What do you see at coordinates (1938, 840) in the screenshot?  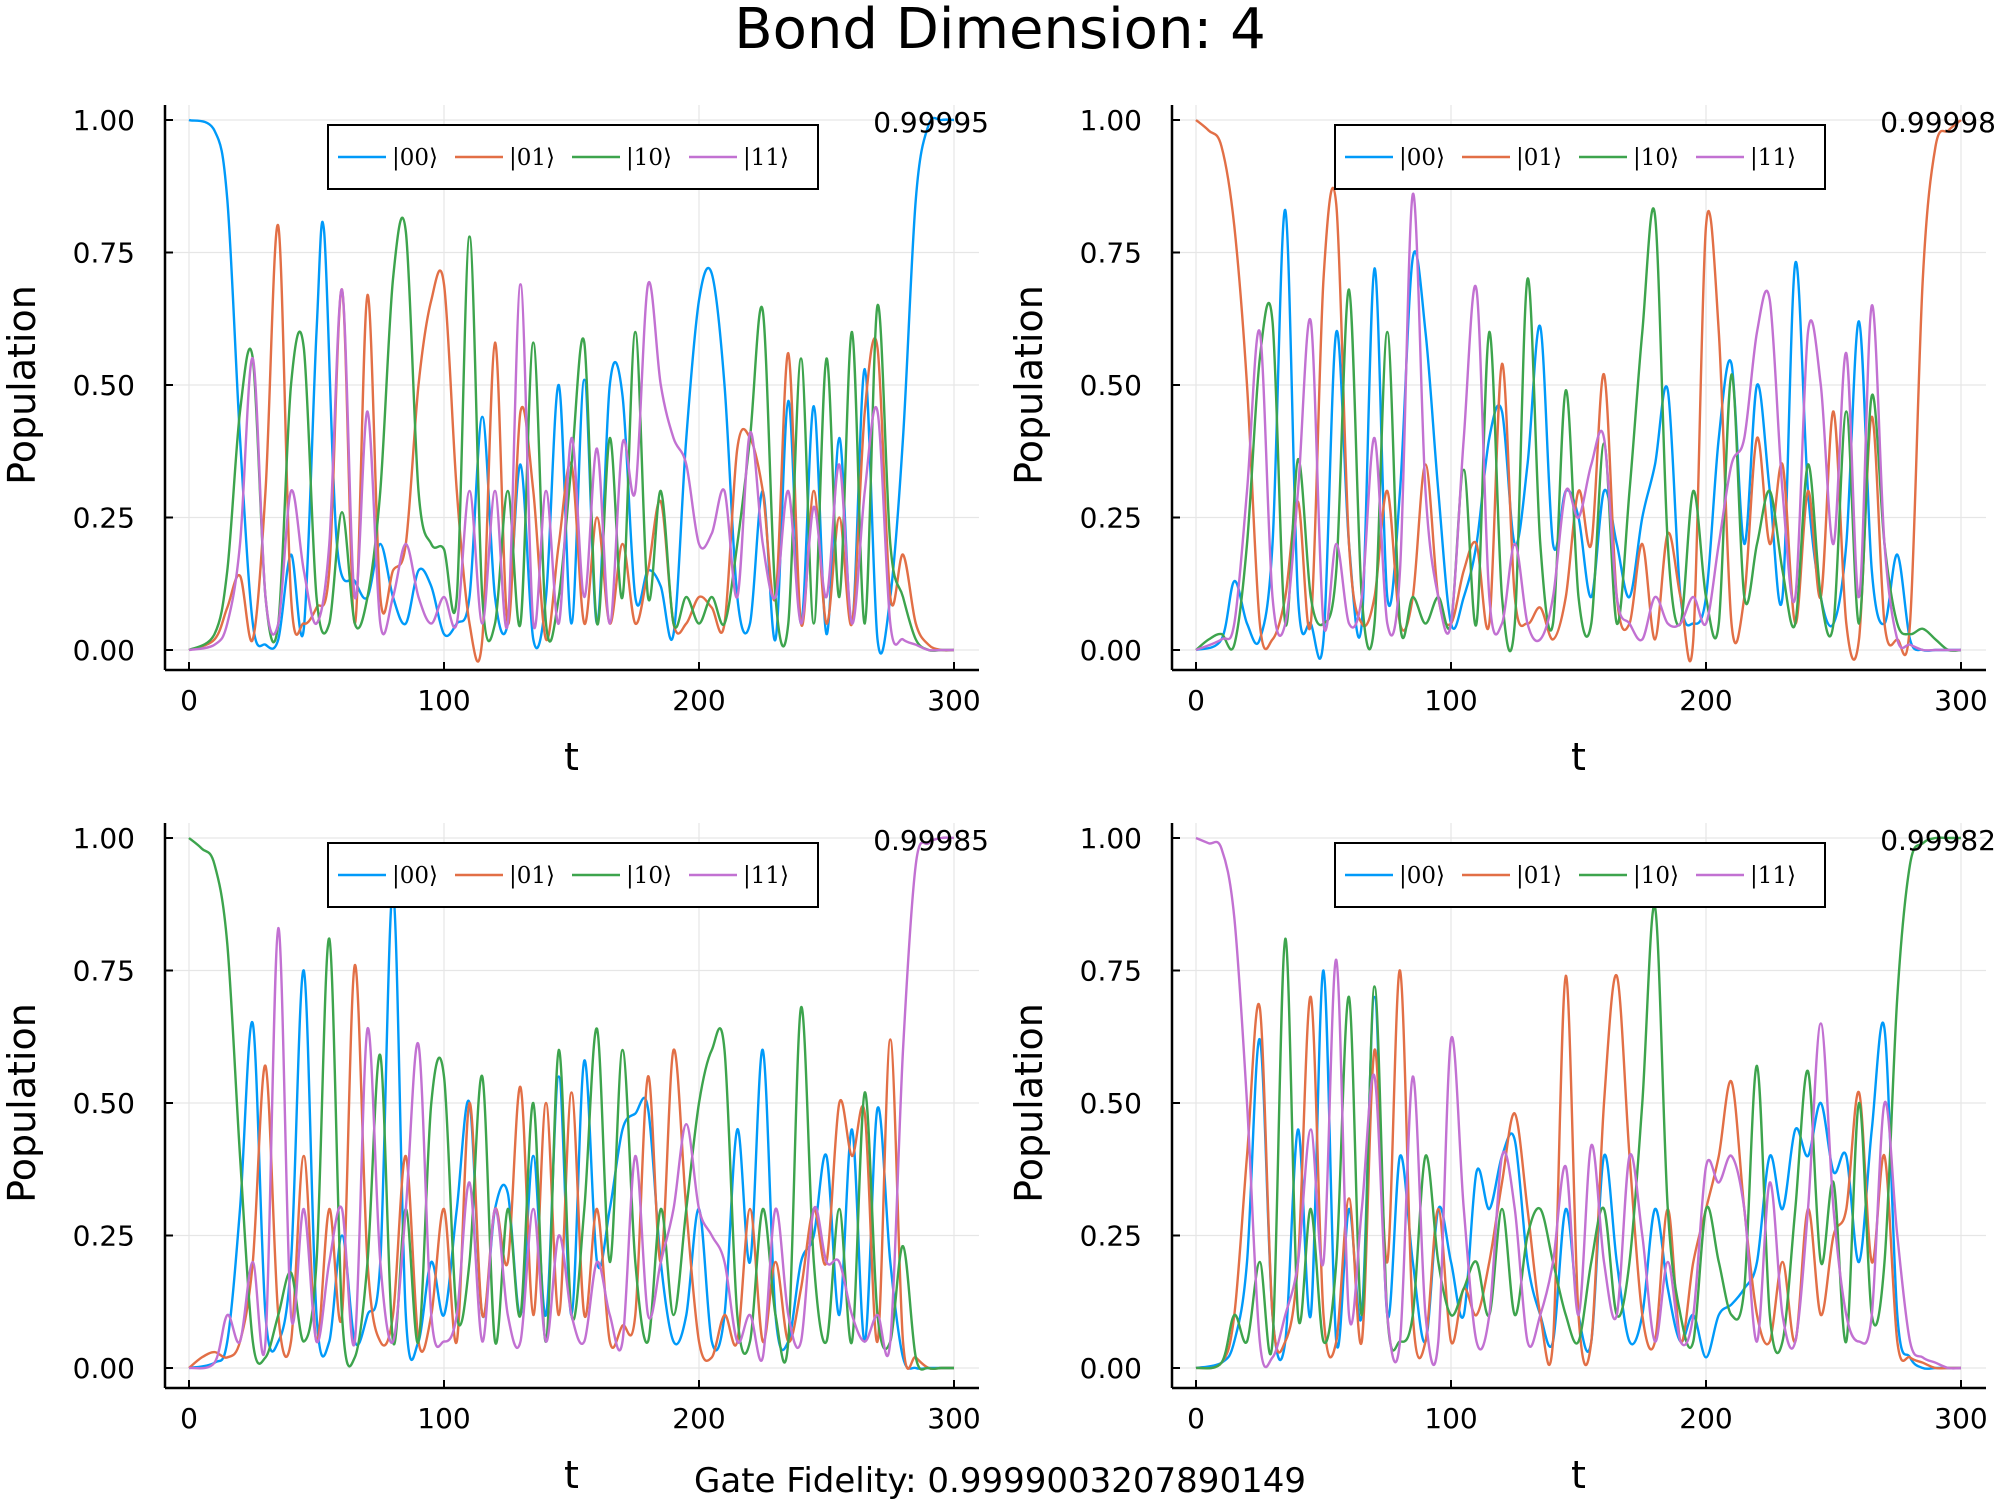 I see `fidelity-annotation: 0.99982` at bounding box center [1938, 840].